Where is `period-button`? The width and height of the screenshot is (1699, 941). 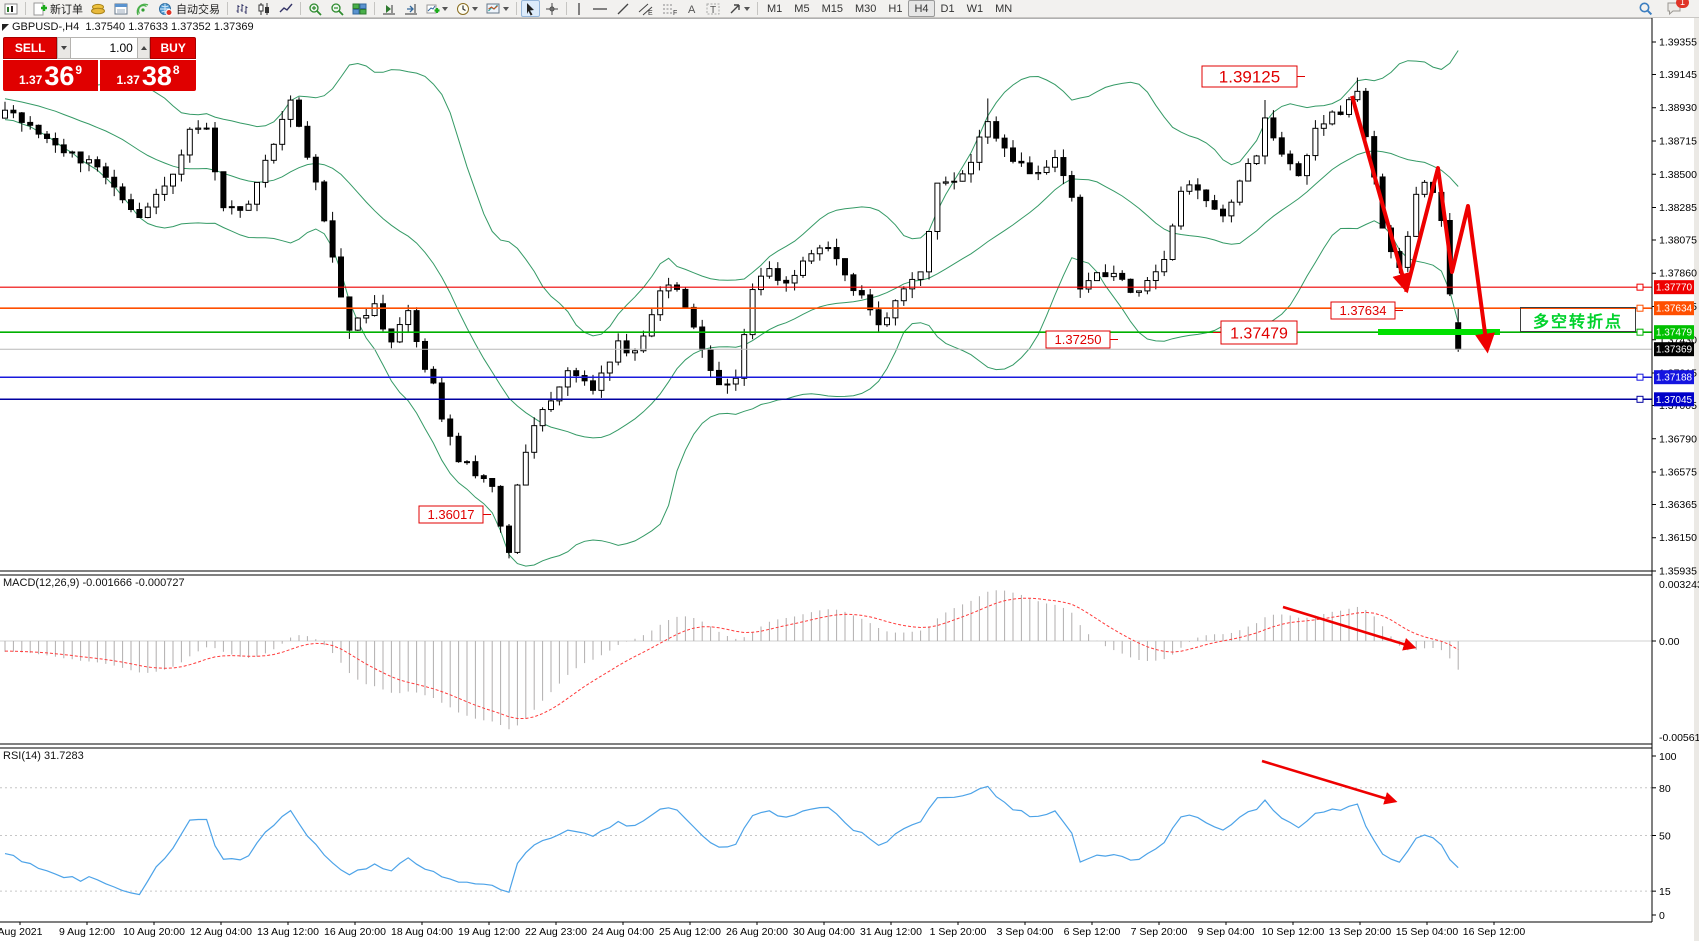
period-button is located at coordinates (467, 8).